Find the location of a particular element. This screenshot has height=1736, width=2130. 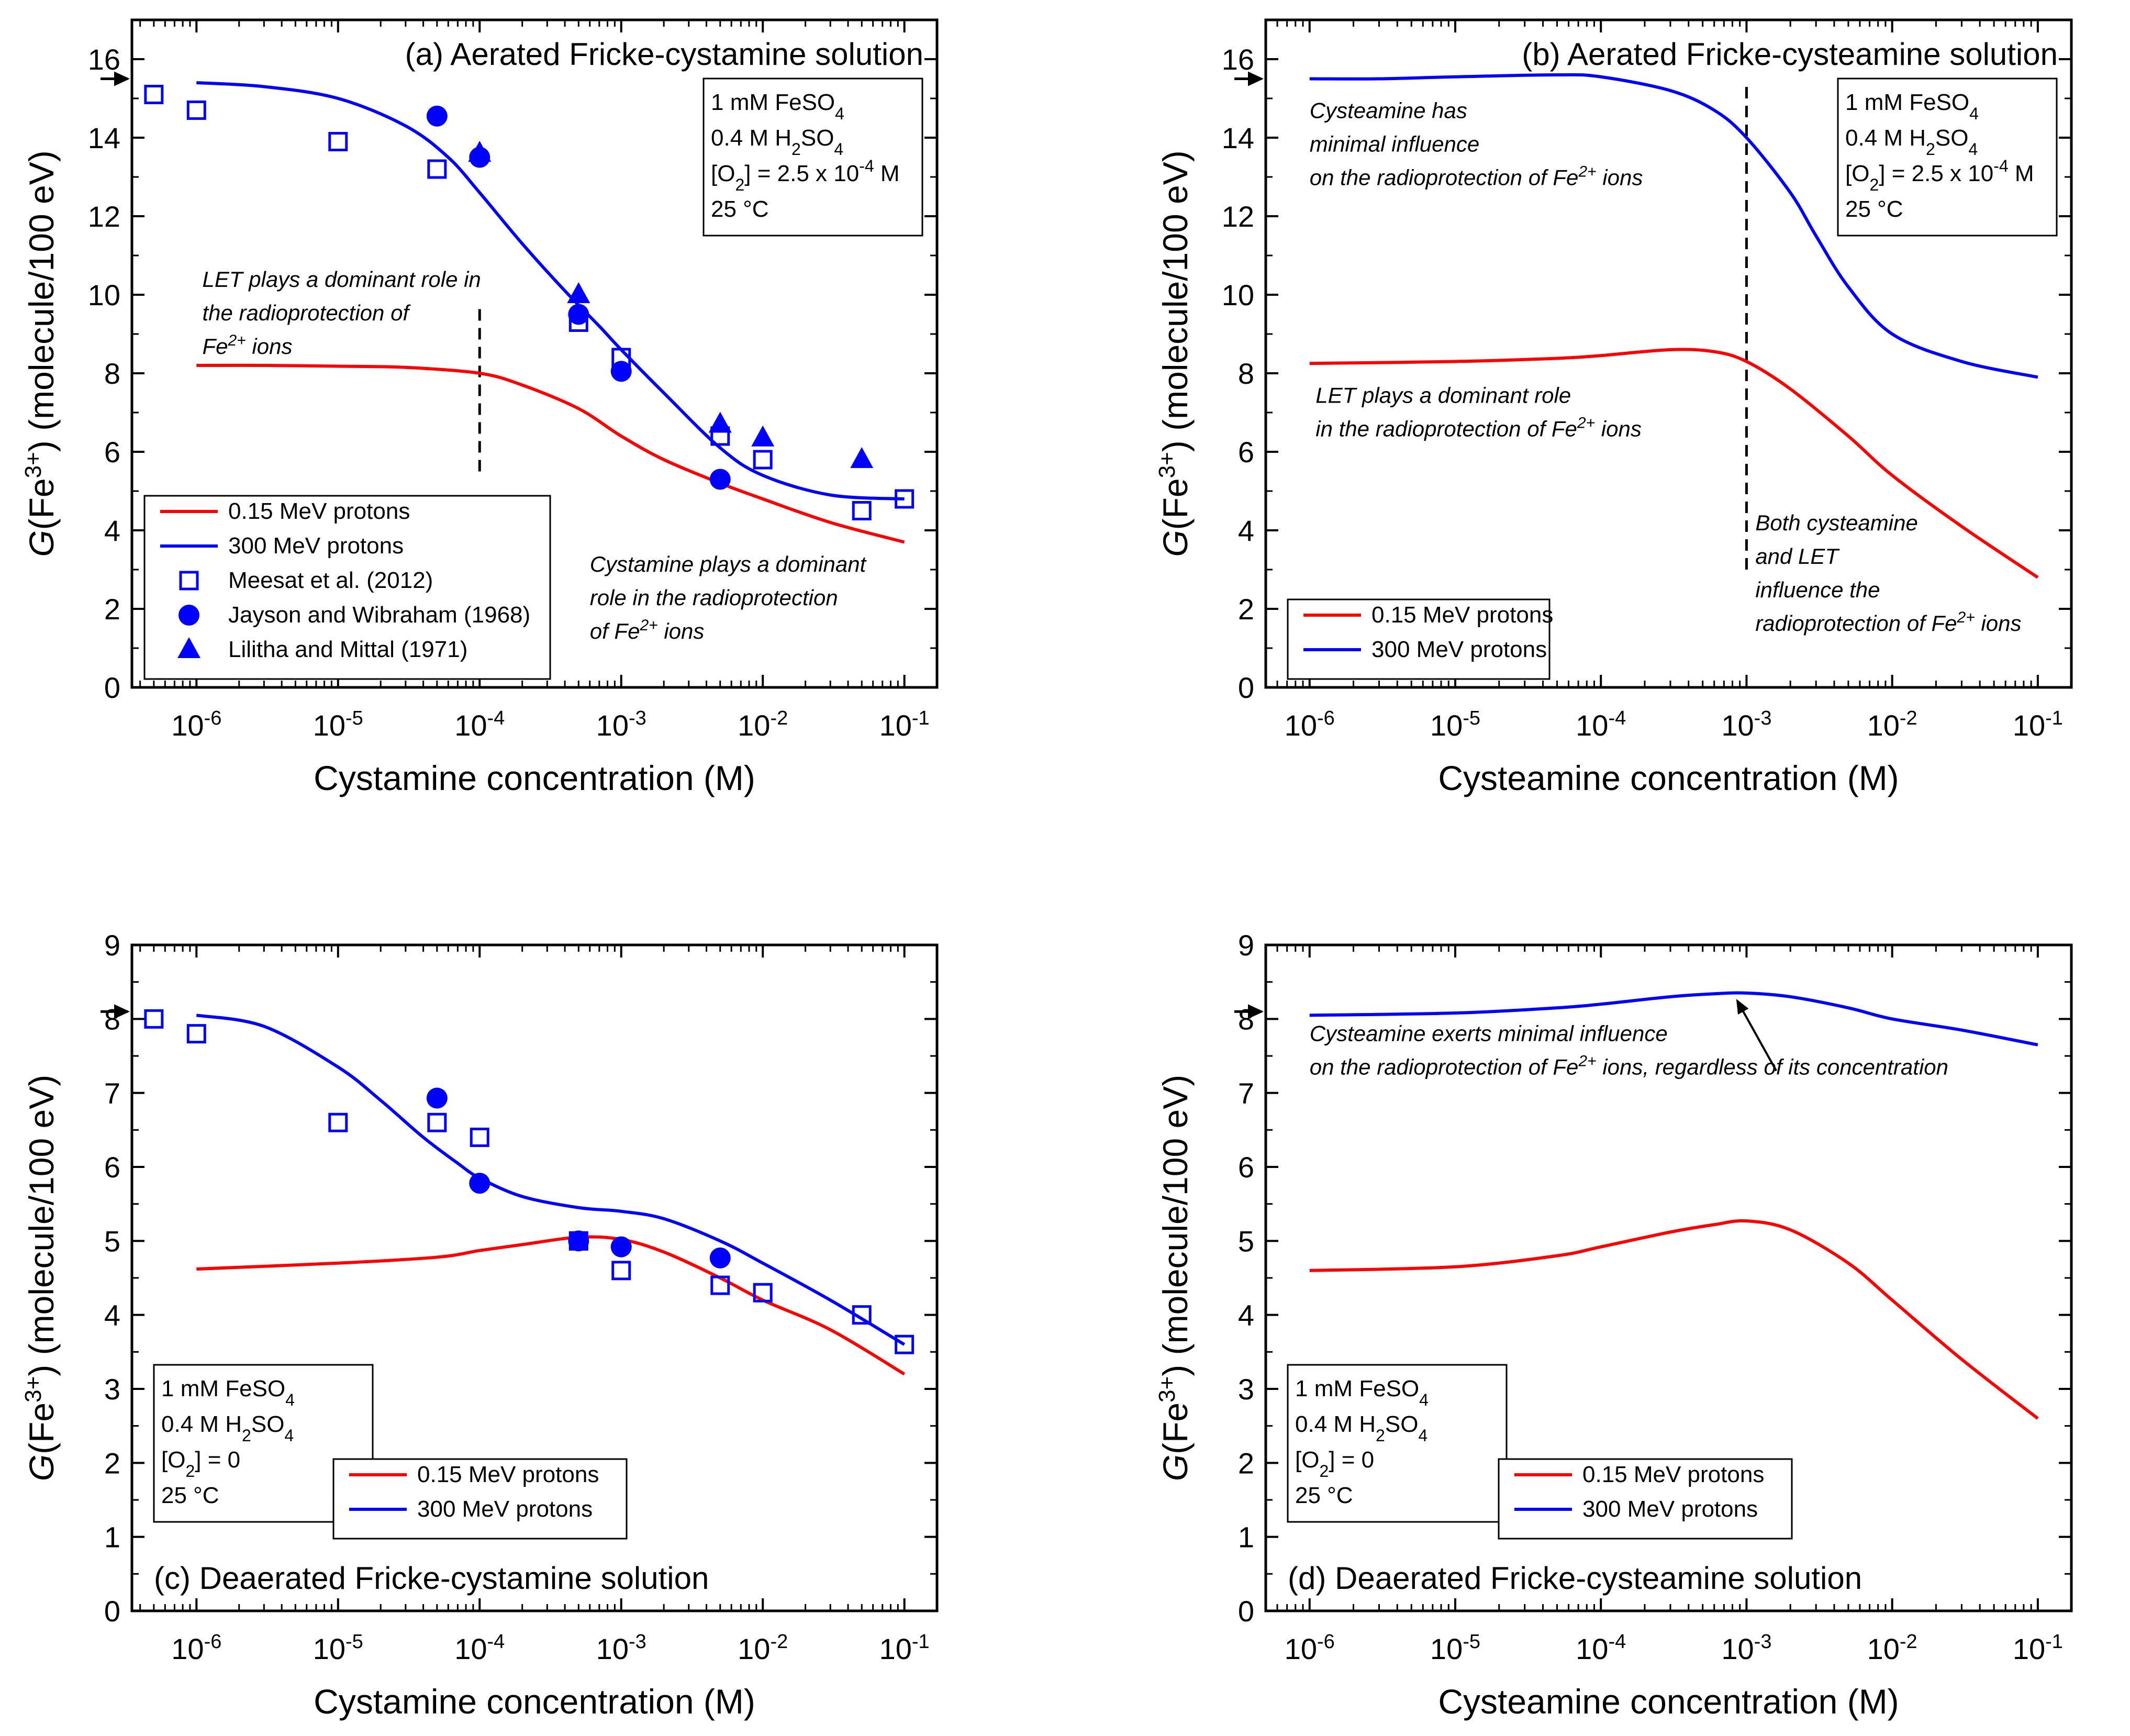

annotation-text: Cysteamine exerts minimal influence is located at coordinates (1489, 1033).